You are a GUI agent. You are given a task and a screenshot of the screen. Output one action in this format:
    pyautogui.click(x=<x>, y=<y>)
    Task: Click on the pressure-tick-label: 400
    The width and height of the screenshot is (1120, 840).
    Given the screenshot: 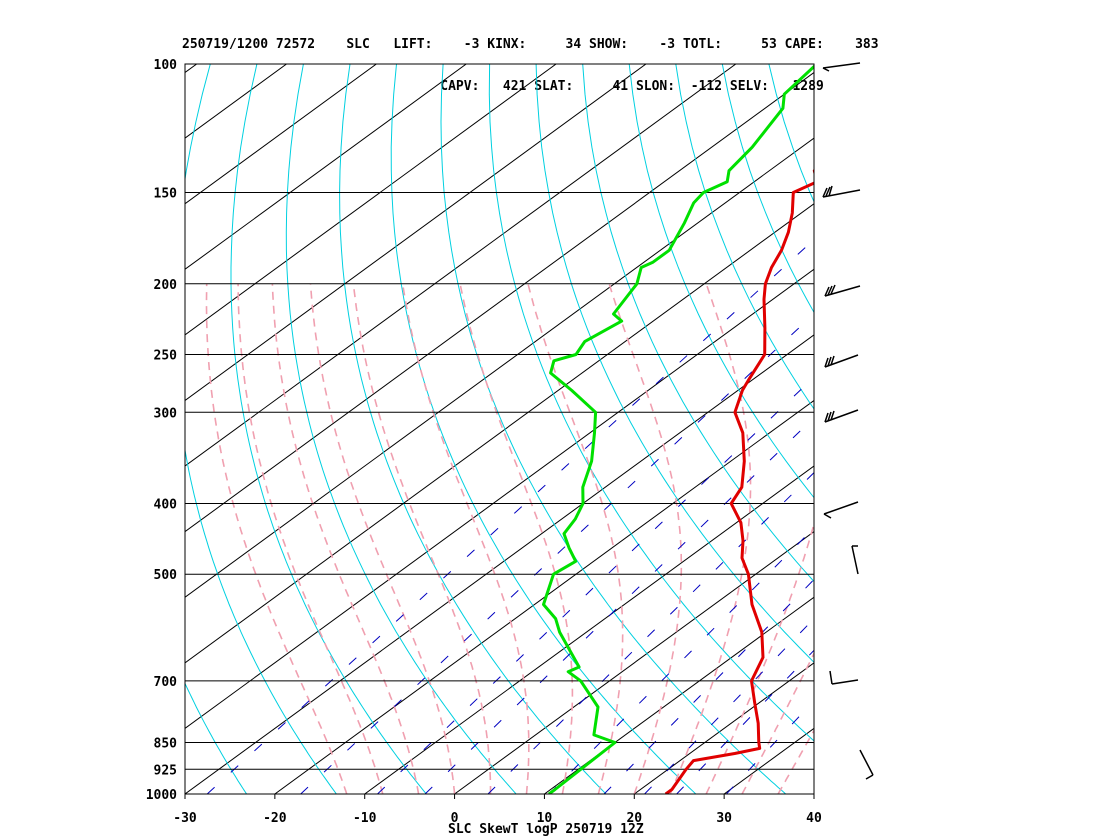 What is the action you would take?
    pyautogui.click(x=166, y=505)
    